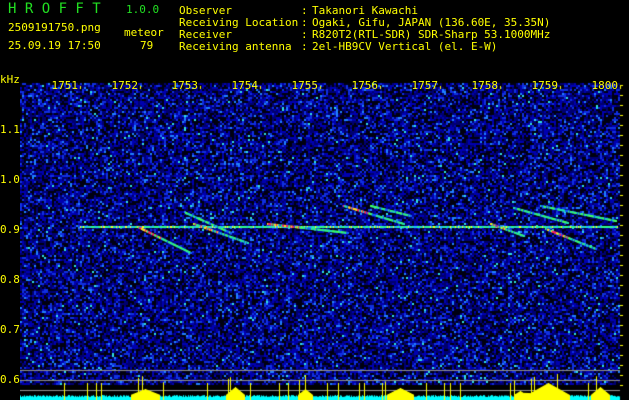 The image size is (629, 400). What do you see at coordinates (485, 85) in the screenshot?
I see `x-tick-label: 1758` at bounding box center [485, 85].